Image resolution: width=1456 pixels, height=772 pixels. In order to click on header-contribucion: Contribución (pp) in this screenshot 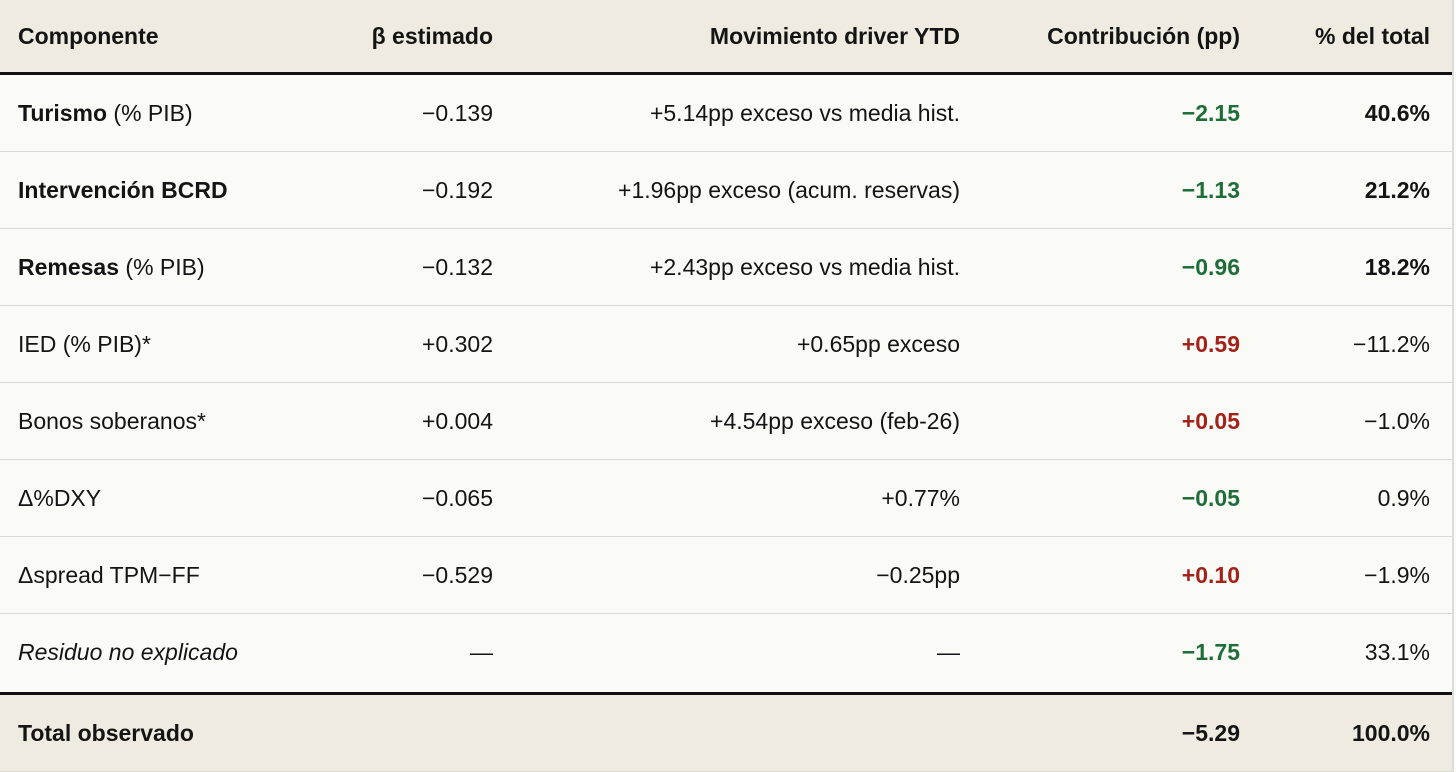, I will do `click(1143, 35)`.